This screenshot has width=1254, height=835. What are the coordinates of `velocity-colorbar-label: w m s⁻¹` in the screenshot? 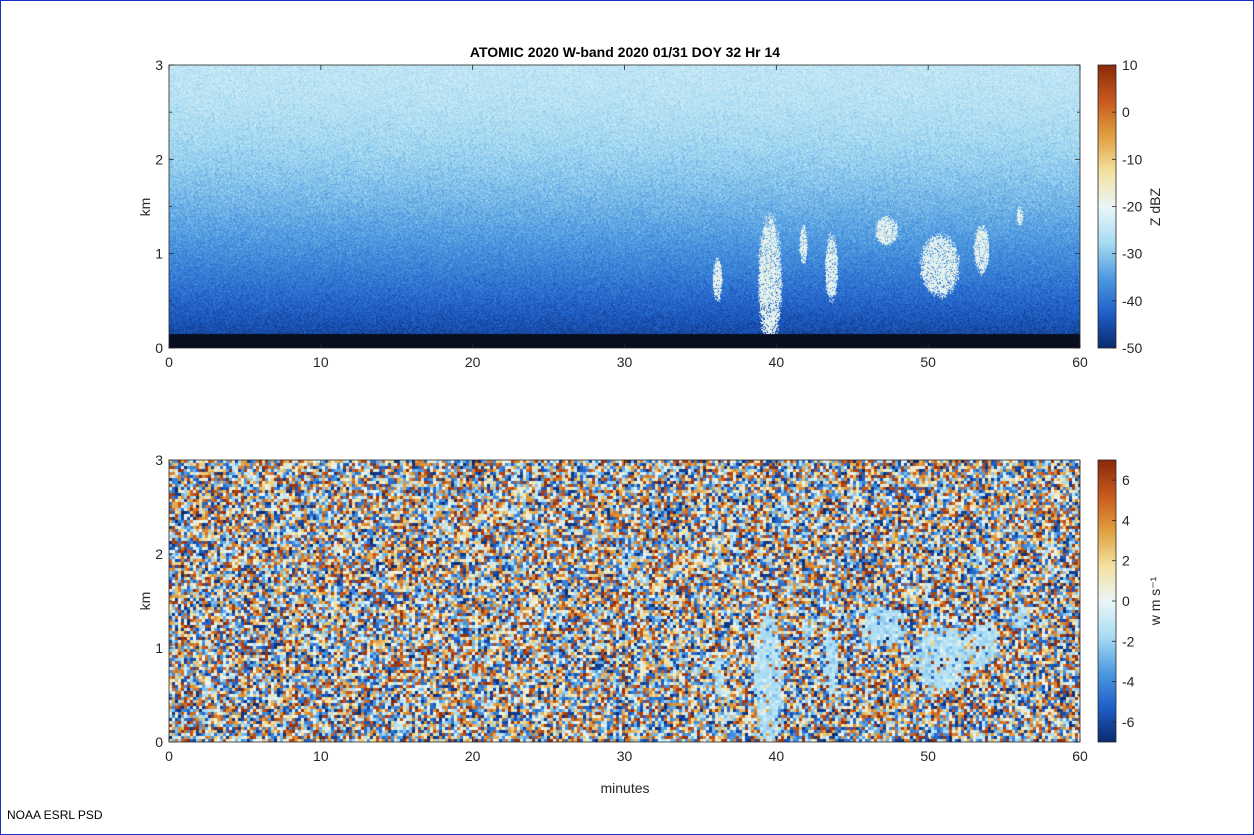 It's located at (1155, 601).